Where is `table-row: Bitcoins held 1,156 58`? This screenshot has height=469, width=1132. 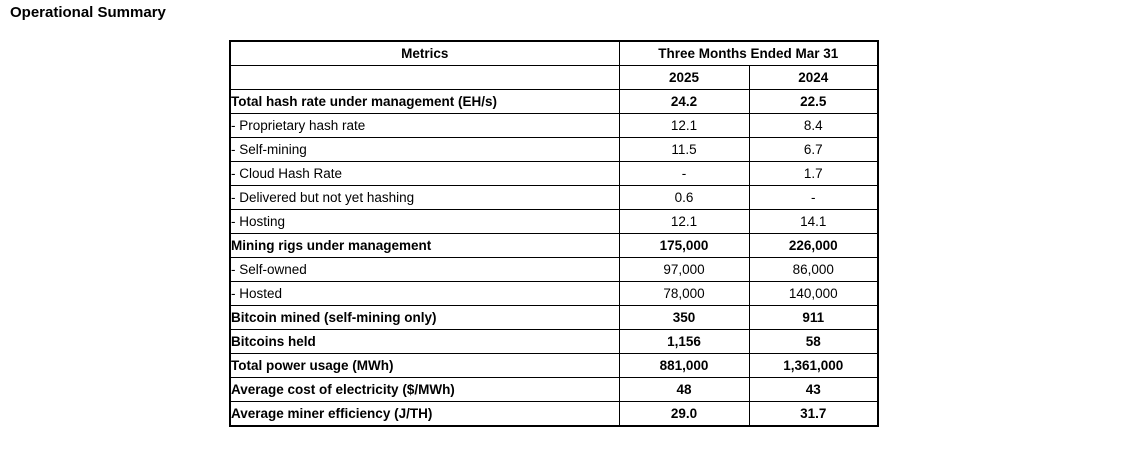
table-row: Bitcoins held 1,156 58 is located at coordinates (554, 341).